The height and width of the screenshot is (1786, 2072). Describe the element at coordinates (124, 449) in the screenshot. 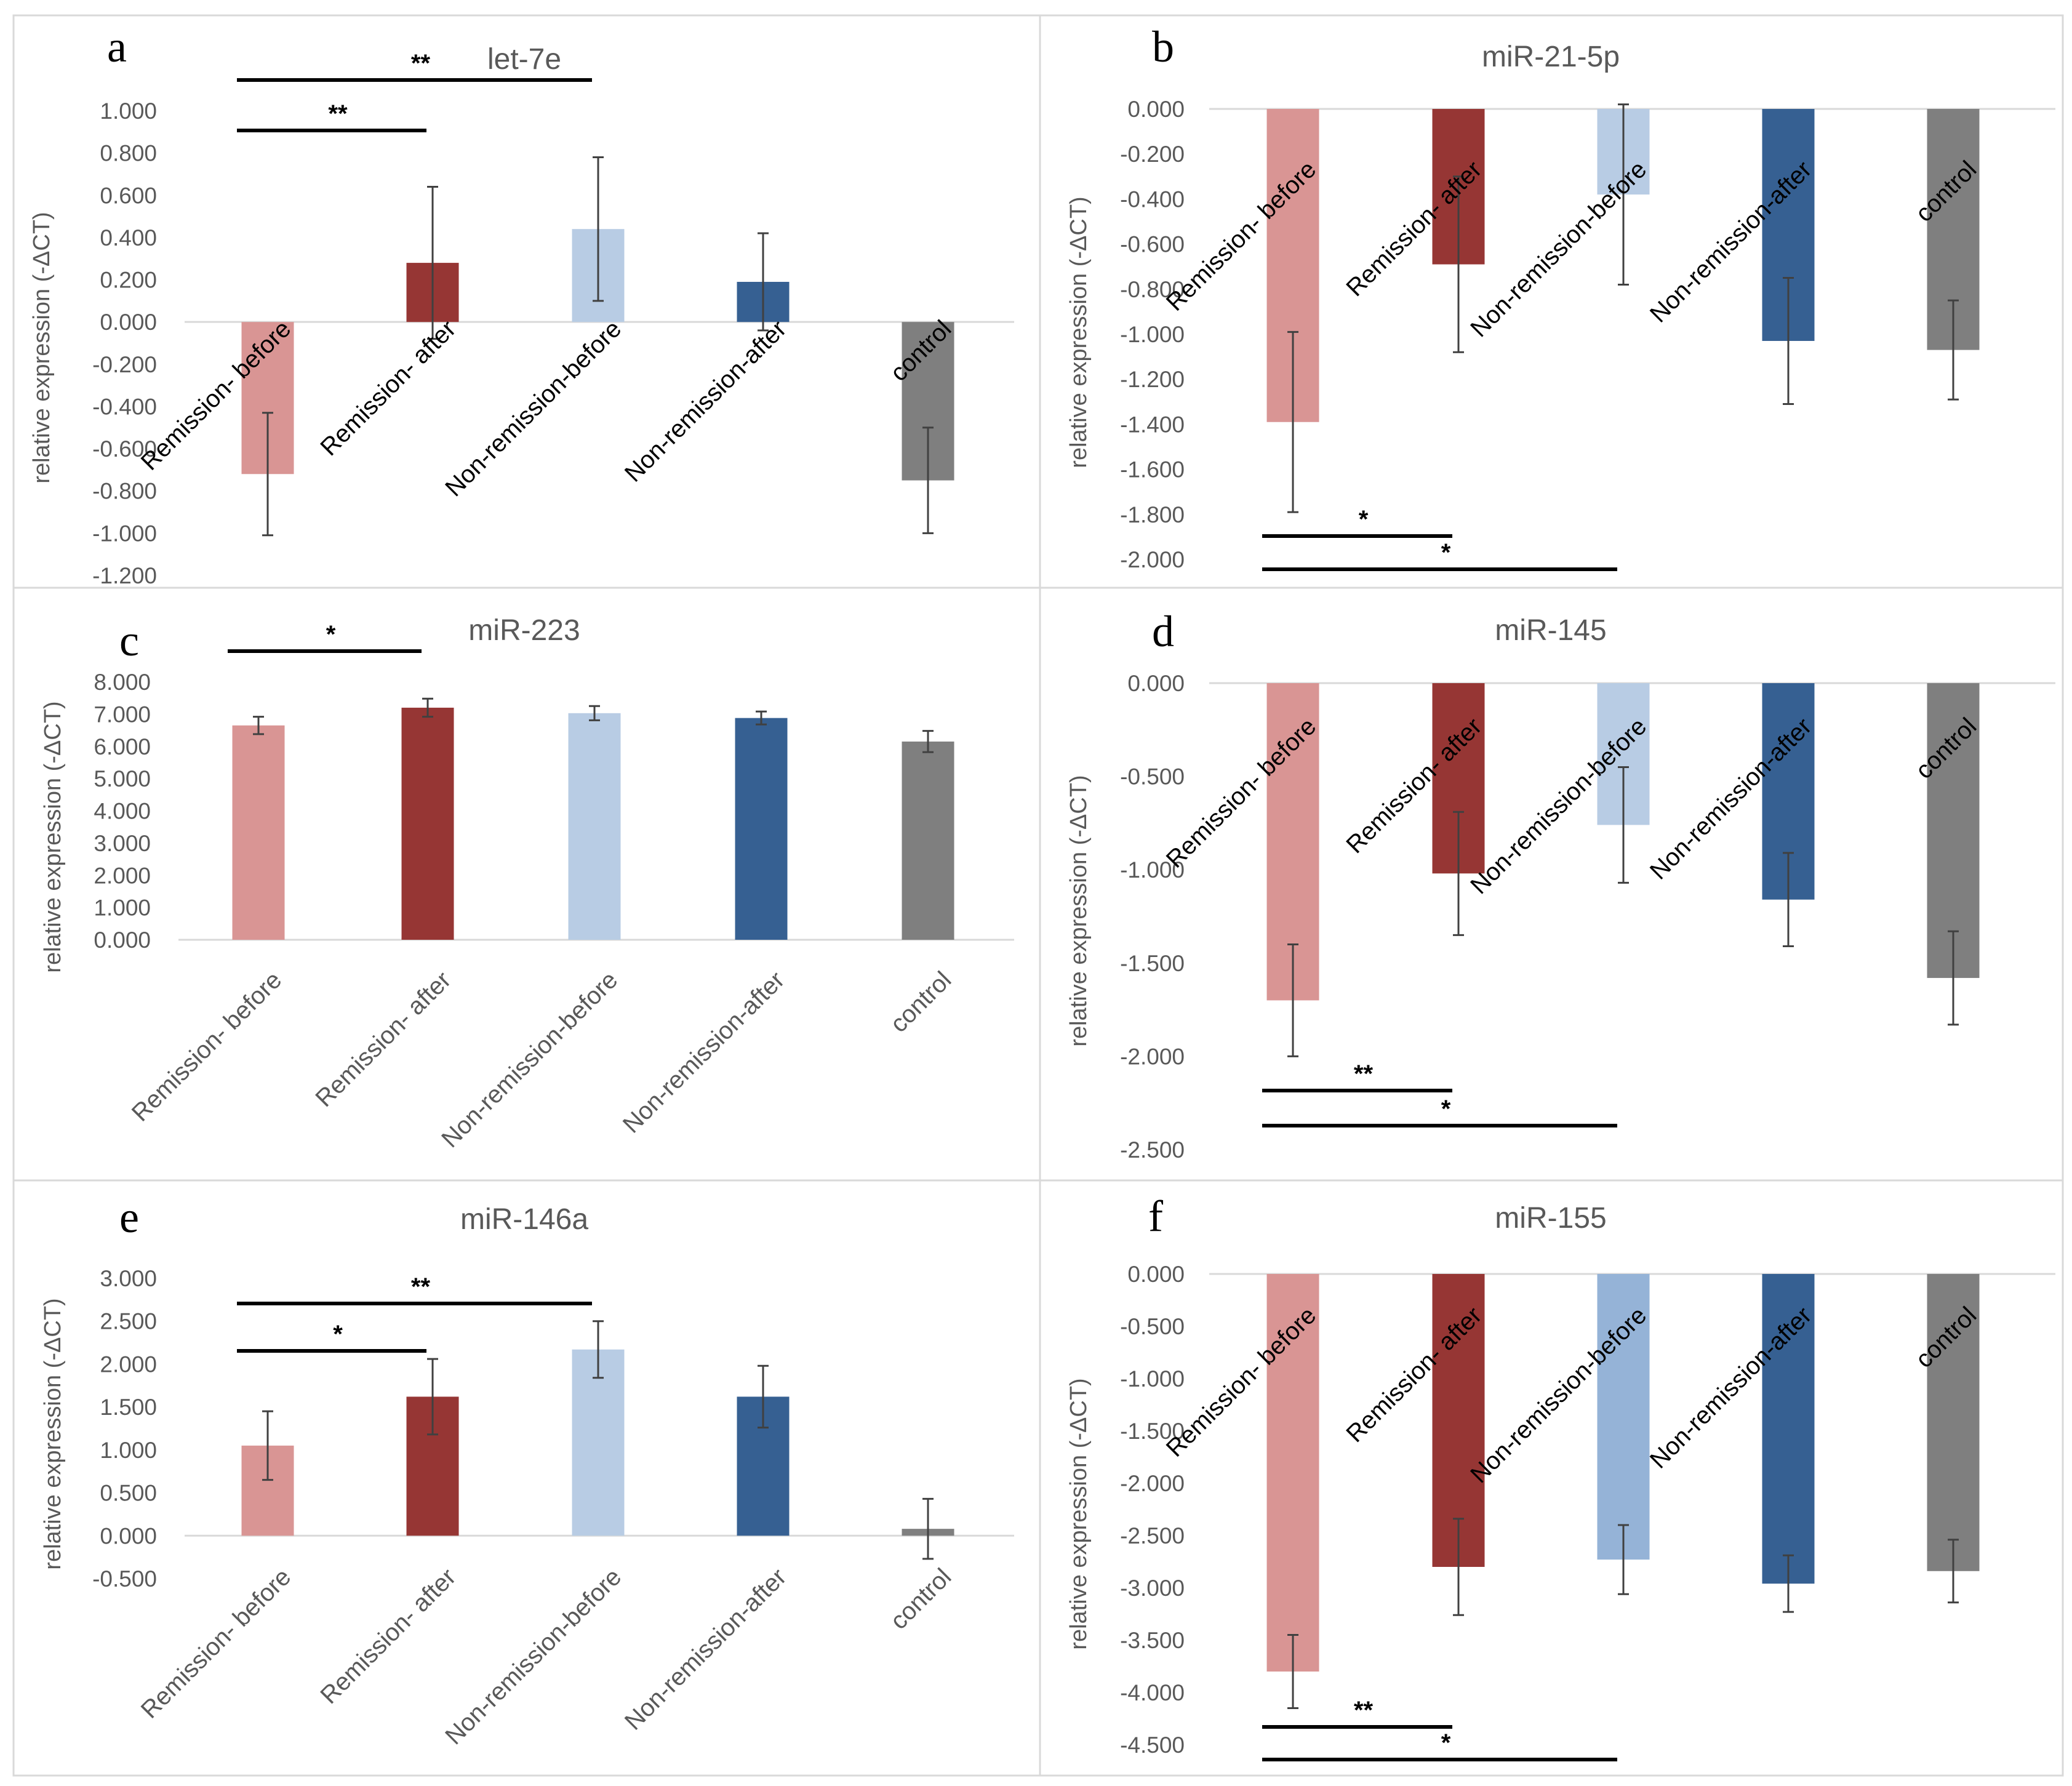

I see `y-tick-label: -0.600` at that location.